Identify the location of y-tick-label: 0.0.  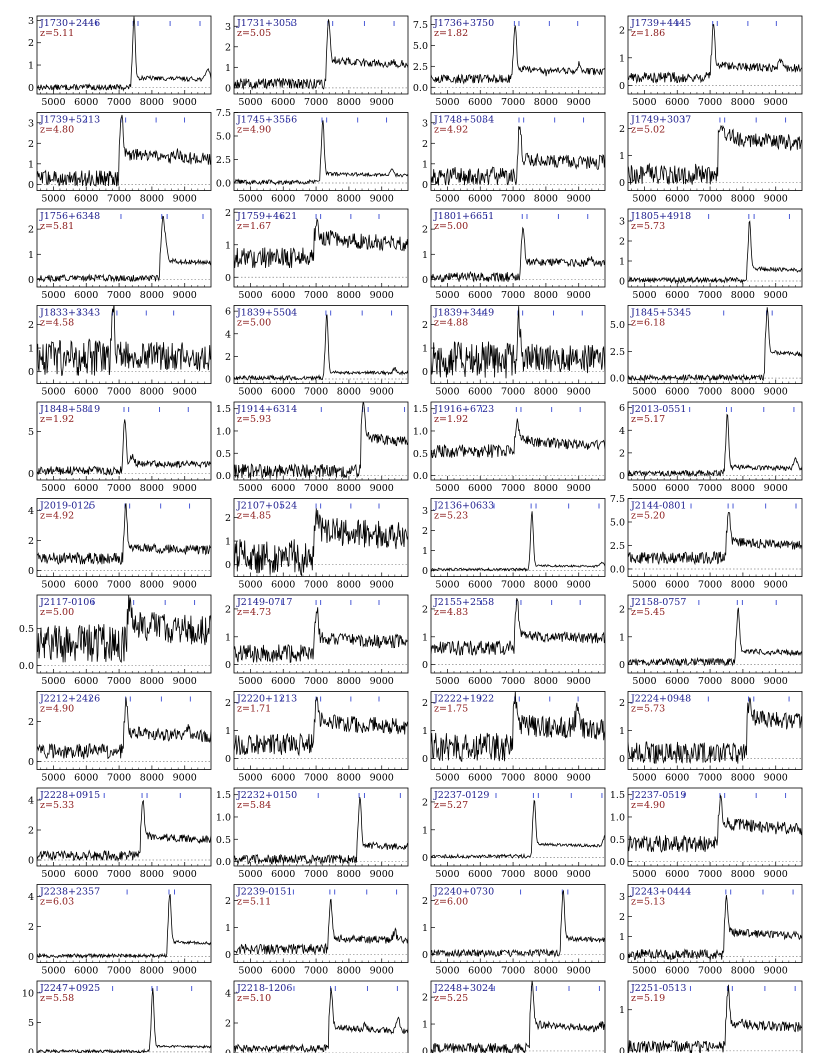
(617, 379).